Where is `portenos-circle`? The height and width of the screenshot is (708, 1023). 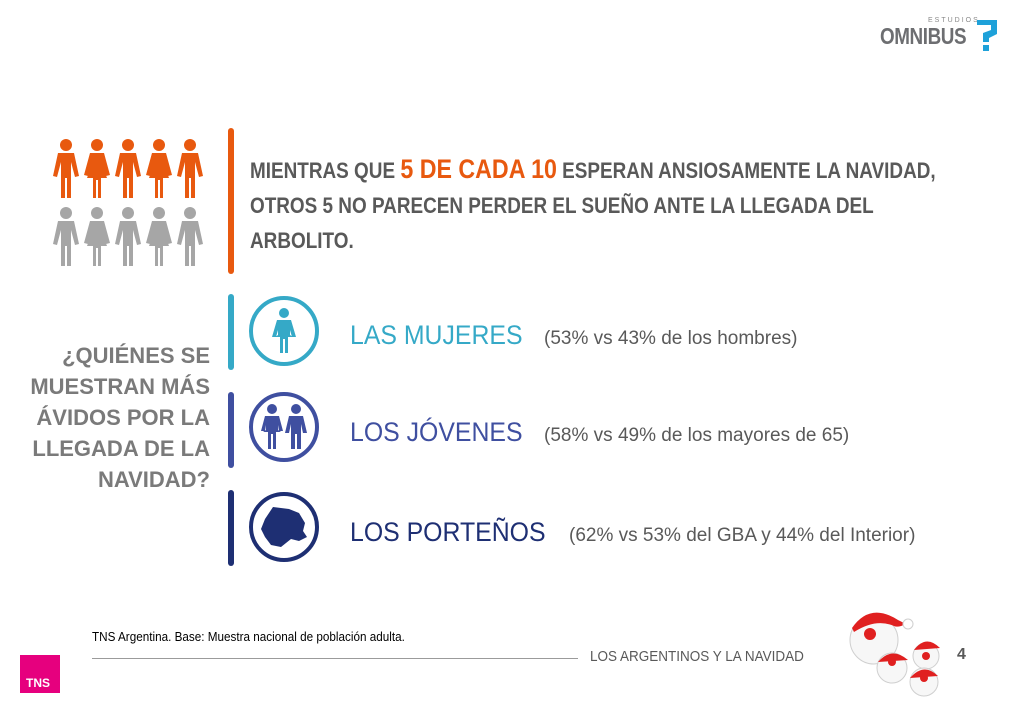
portenos-circle is located at coordinates (284, 527).